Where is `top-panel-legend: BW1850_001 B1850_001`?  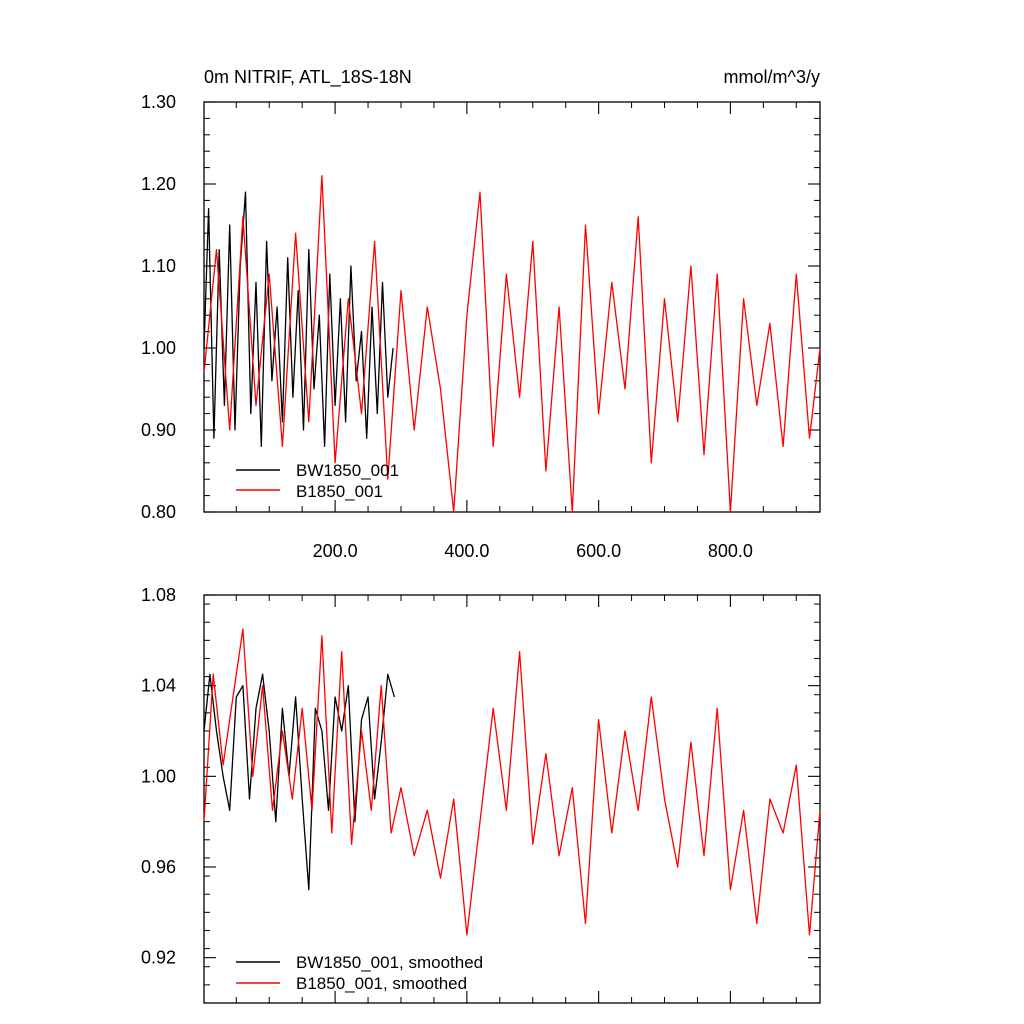
top-panel-legend: BW1850_001 B1850_001 is located at coordinates (317, 481).